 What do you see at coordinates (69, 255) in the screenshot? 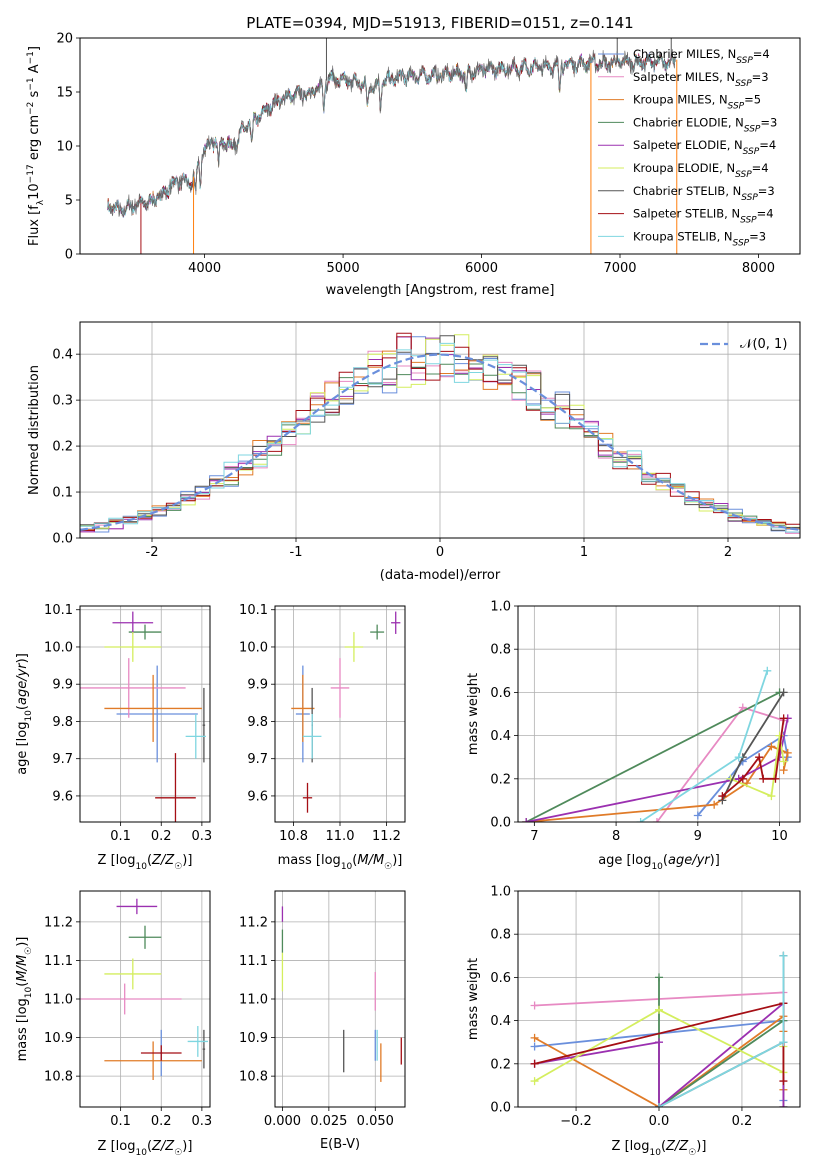
I see `y-tick-label: 0` at bounding box center [69, 255].